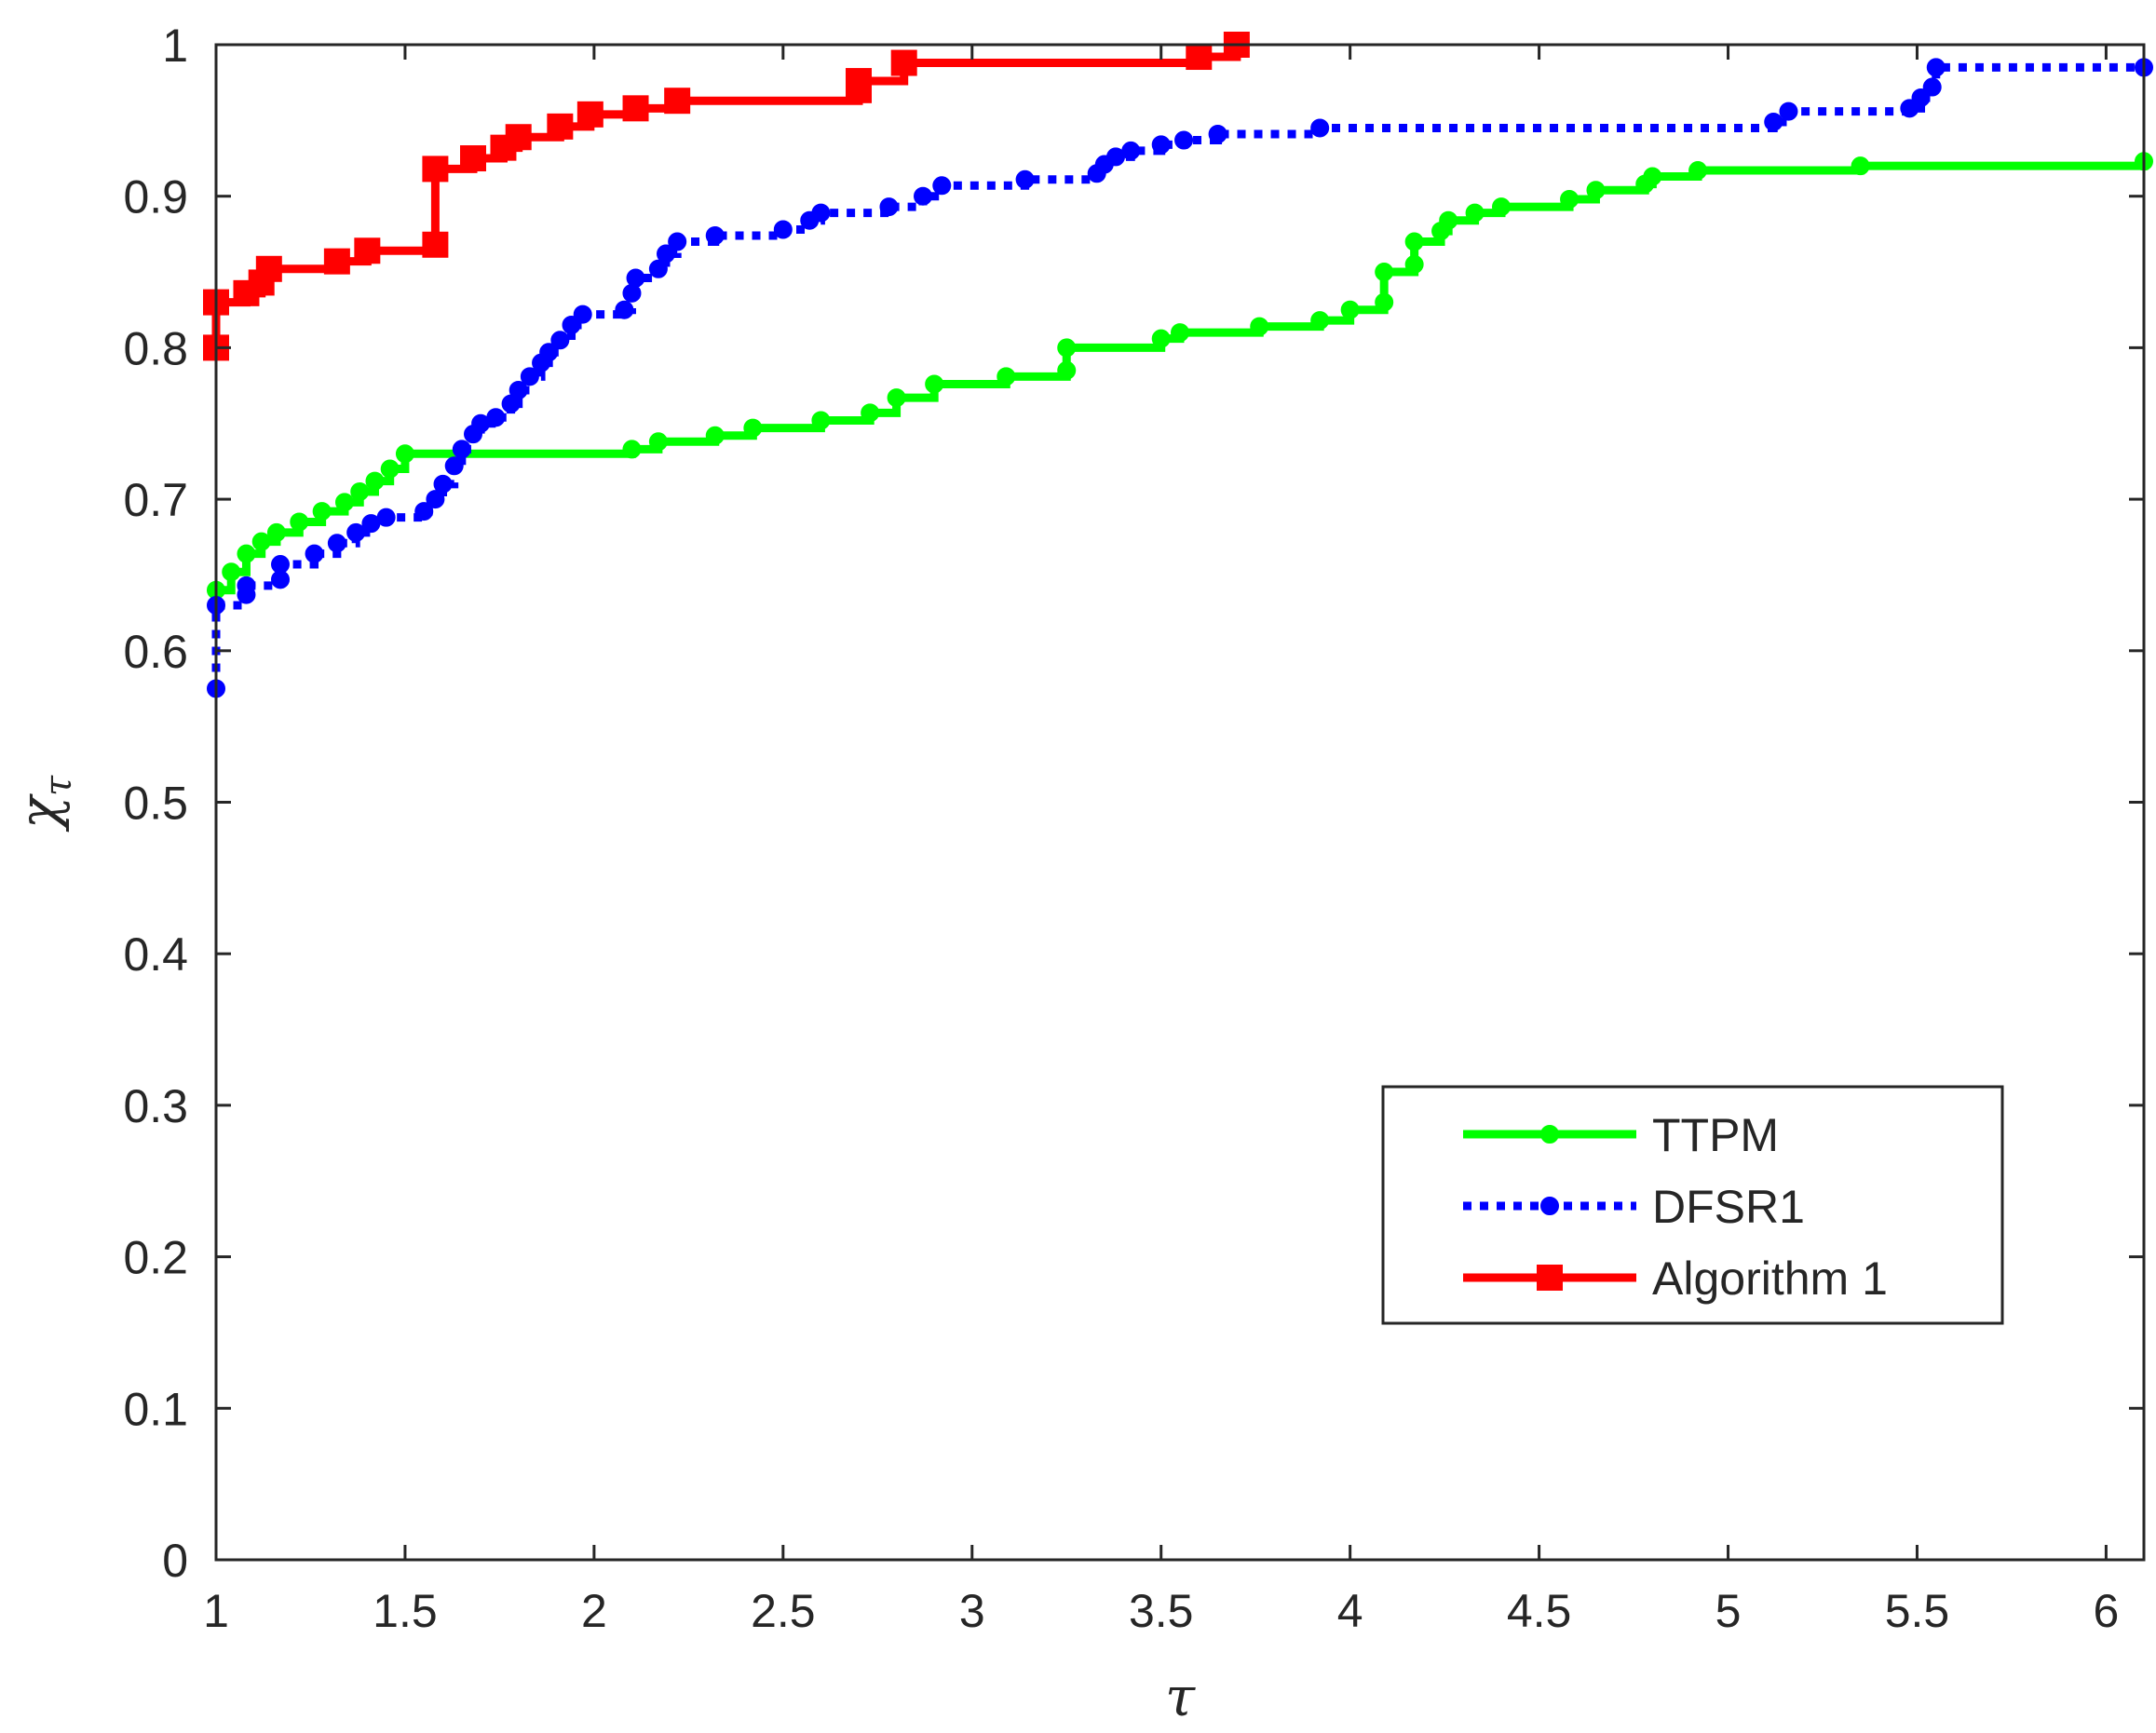 This screenshot has width=2156, height=1733. I want to click on y-tick-label: 0.7, so click(155, 500).